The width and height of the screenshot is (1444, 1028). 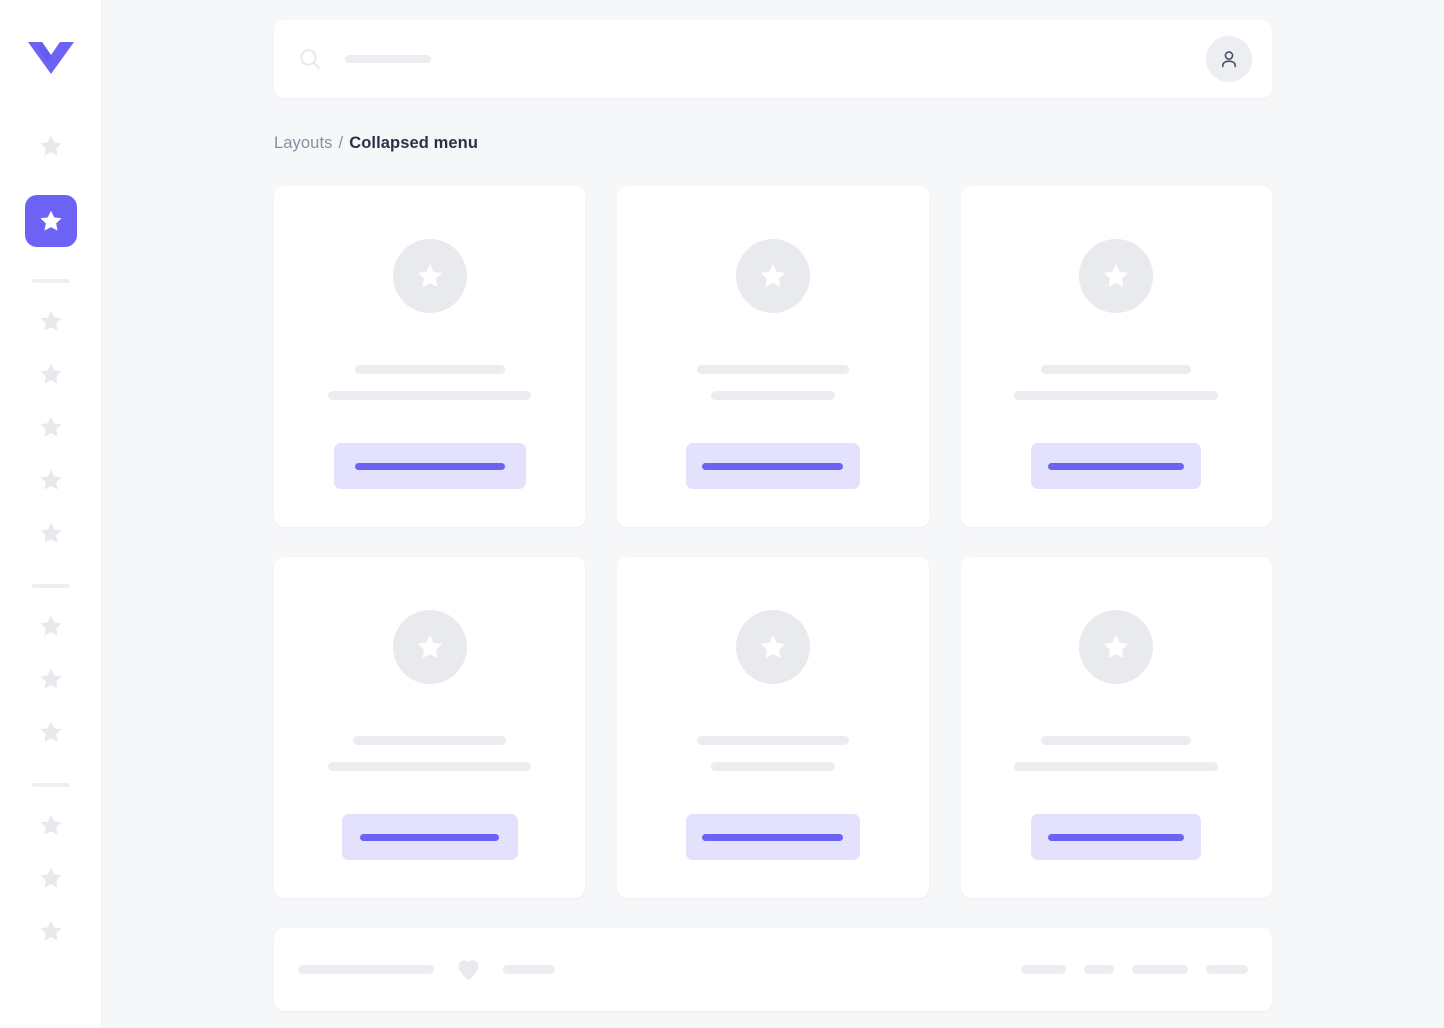 I want to click on app-logo, so click(x=51, y=58).